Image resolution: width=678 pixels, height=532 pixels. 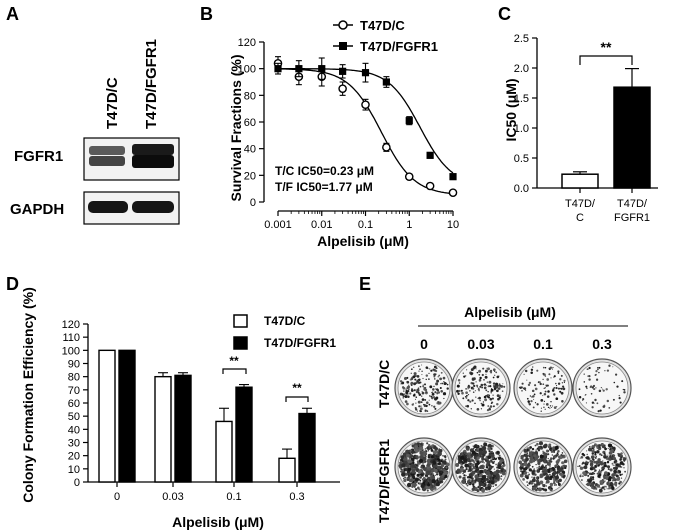 What do you see at coordinates (77, 483) in the screenshot?
I see `d-ytick-label: 0` at bounding box center [77, 483].